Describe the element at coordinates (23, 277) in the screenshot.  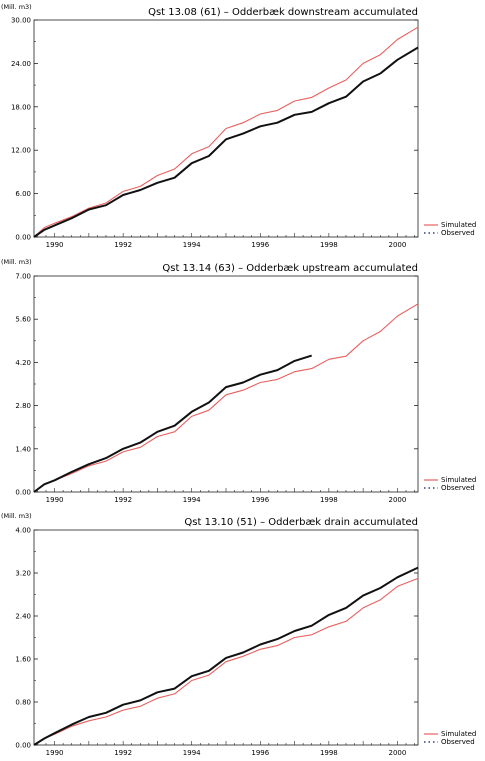
I see `y-tick-label: 7.00` at that location.